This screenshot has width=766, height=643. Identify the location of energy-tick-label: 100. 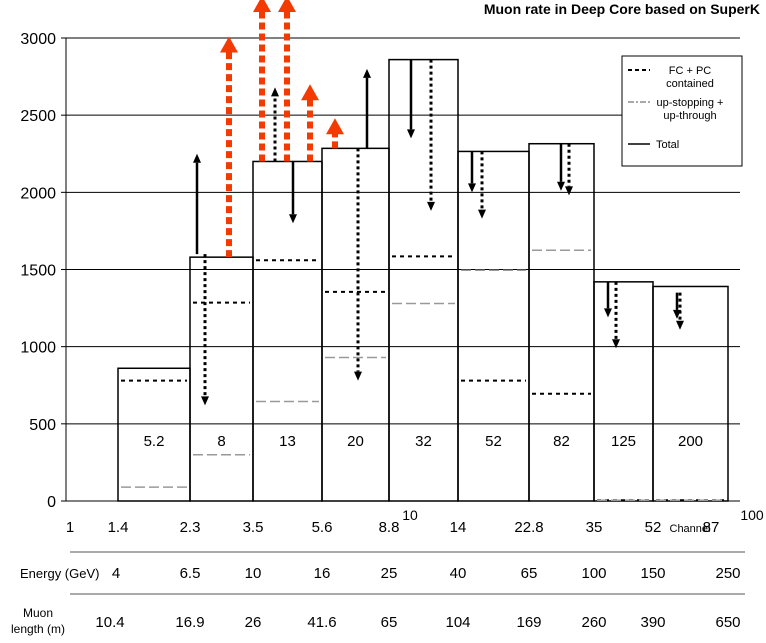
(593, 573).